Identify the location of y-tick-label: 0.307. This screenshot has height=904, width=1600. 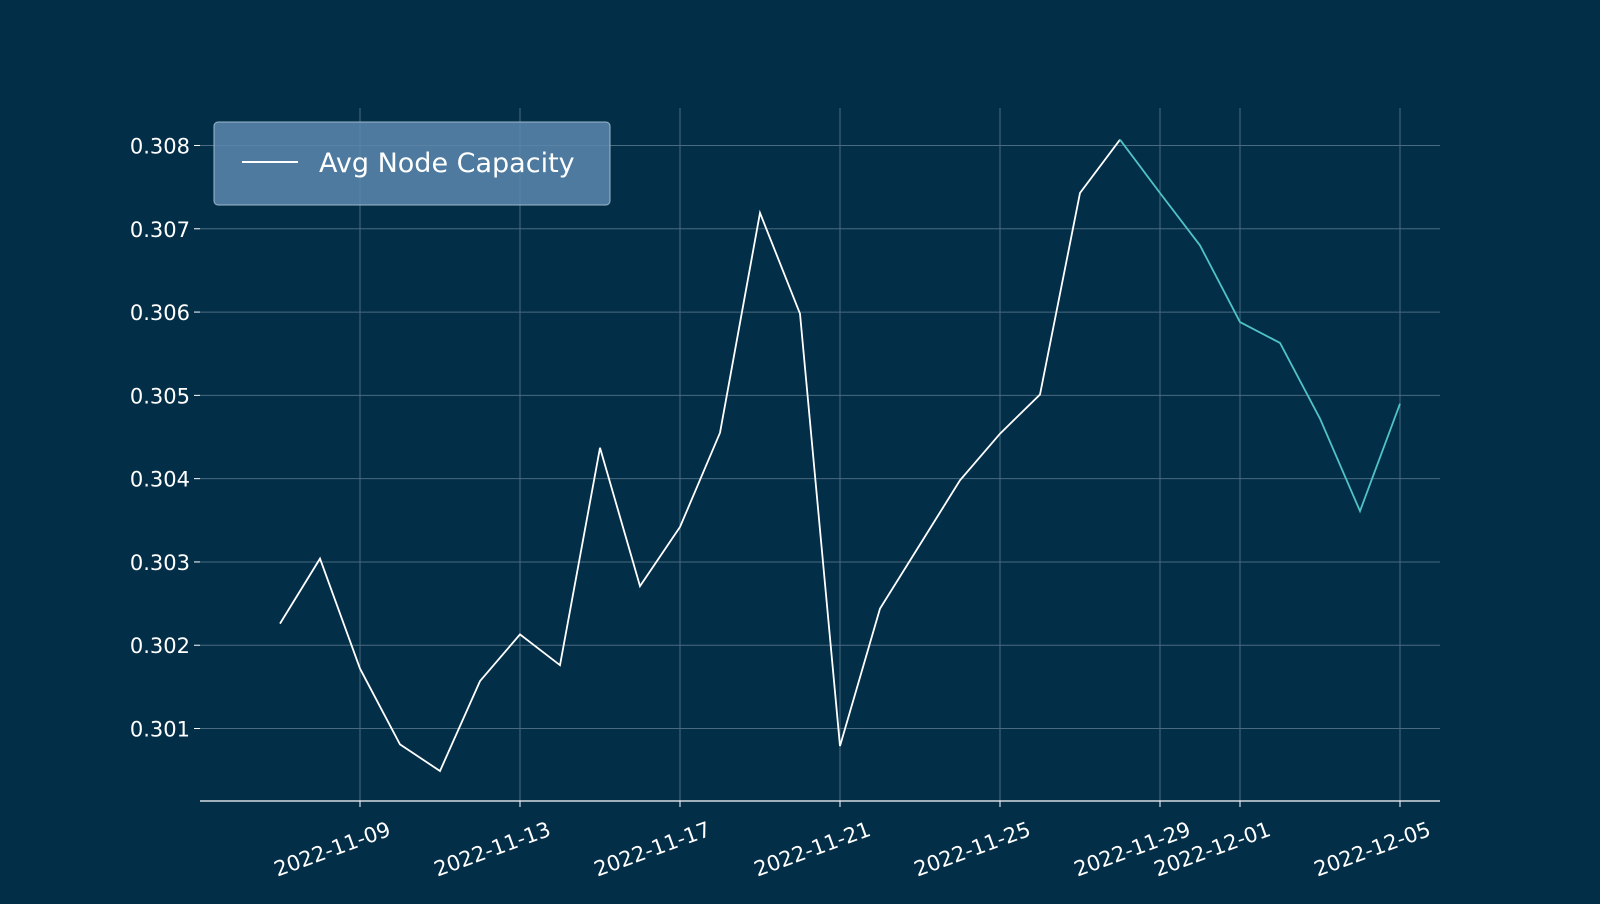
(160, 230).